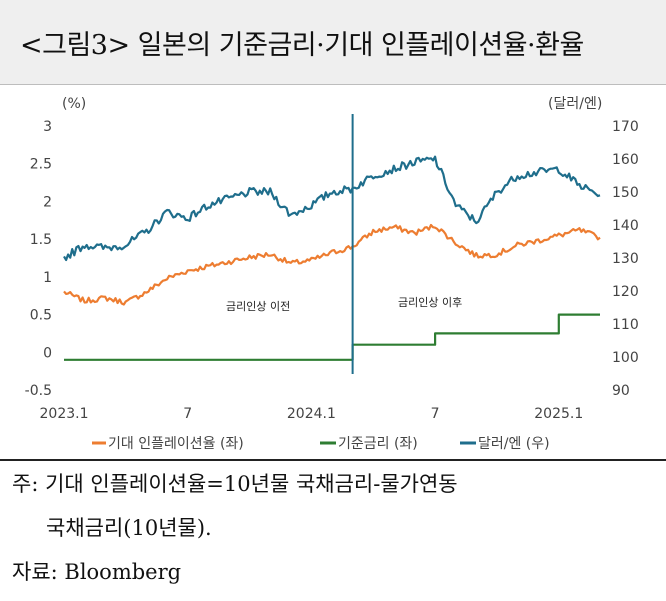 The image size is (666, 601). I want to click on left-tick-label: 3, so click(47, 127).